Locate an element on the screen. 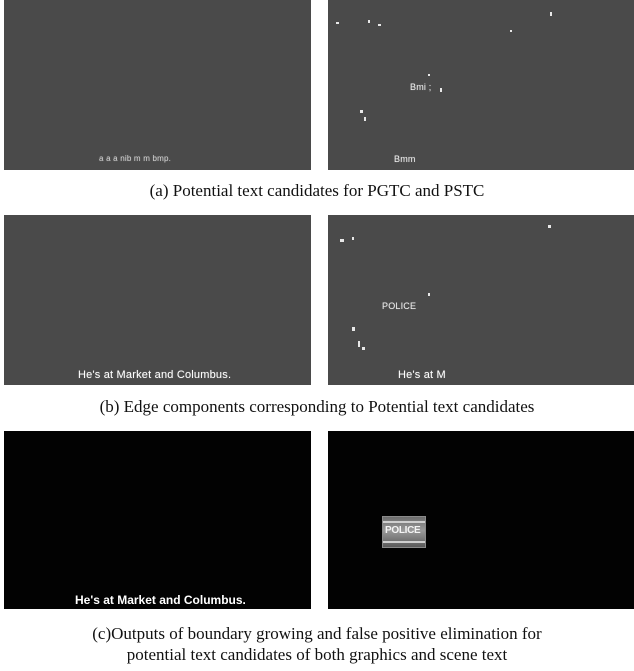 The image size is (634, 671). panel-b-right-text: He's at M is located at coordinates (422, 375).